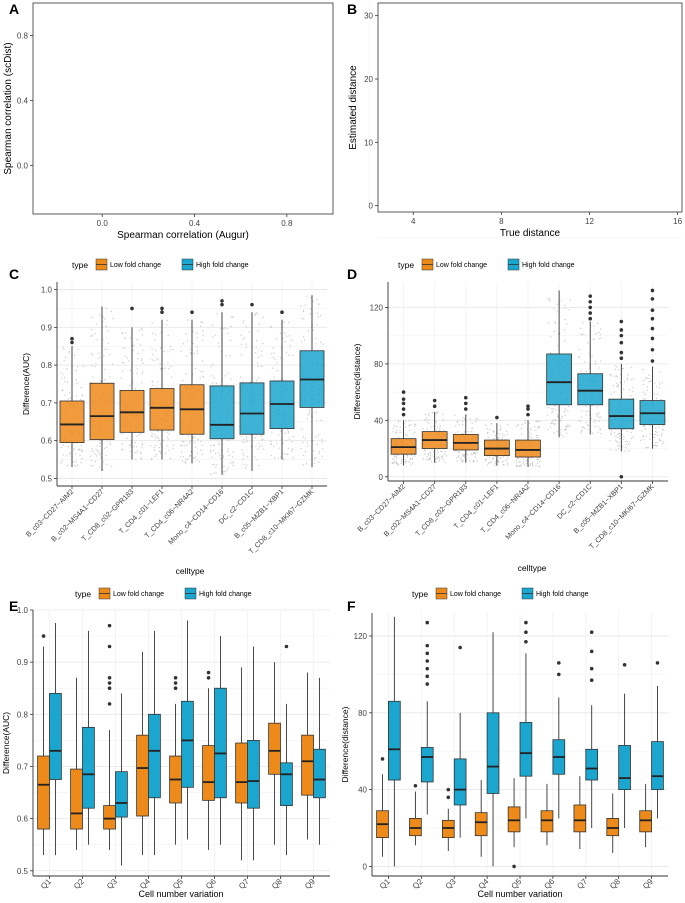  Describe the element at coordinates (307, 756) in the screenshot. I see `box-Q9-low` at that location.